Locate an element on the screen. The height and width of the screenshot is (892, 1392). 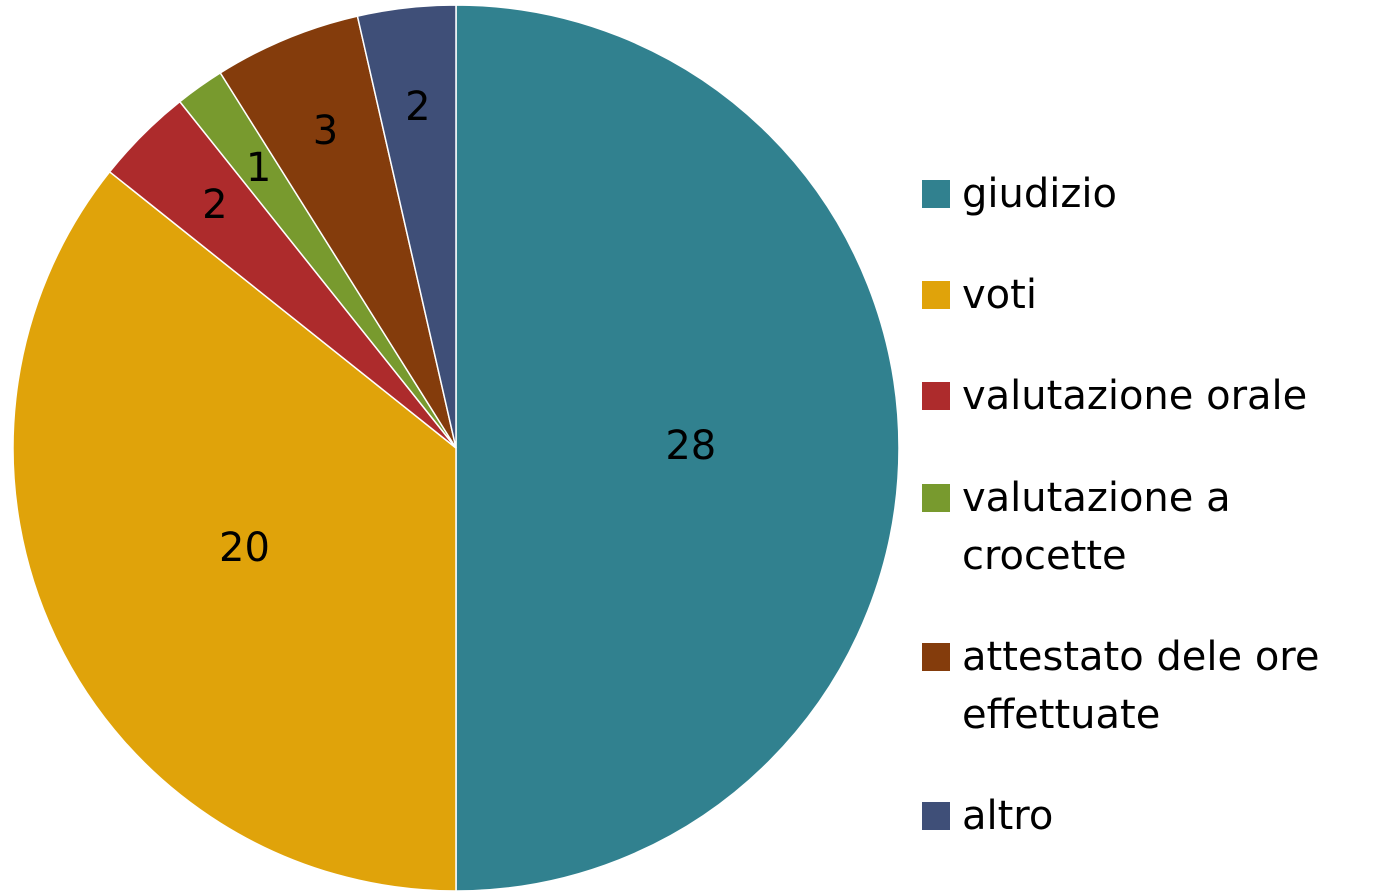
legend-item: giudizio is located at coordinates (1154, 194).